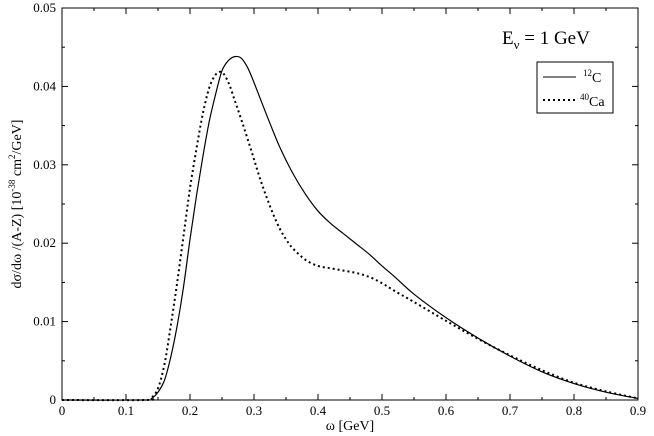  Describe the element at coordinates (126, 410) in the screenshot. I see `x-tick-label: 0.1` at that location.